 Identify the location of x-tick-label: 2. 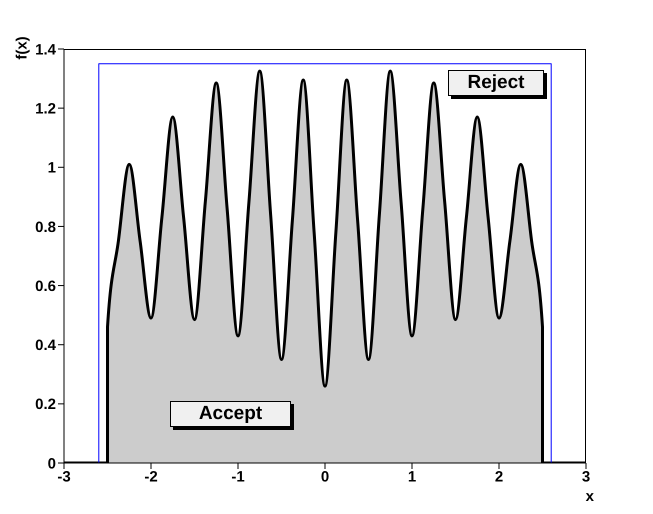
(499, 477).